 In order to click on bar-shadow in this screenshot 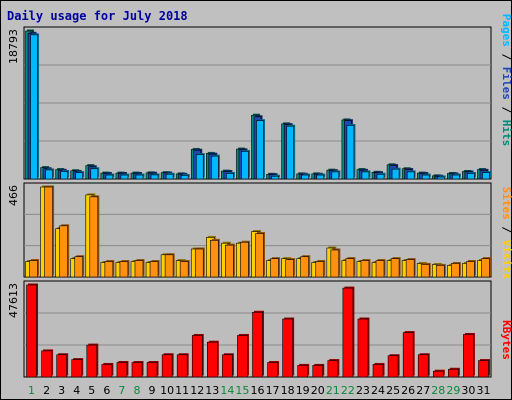, I will do `click(442, 176)`.